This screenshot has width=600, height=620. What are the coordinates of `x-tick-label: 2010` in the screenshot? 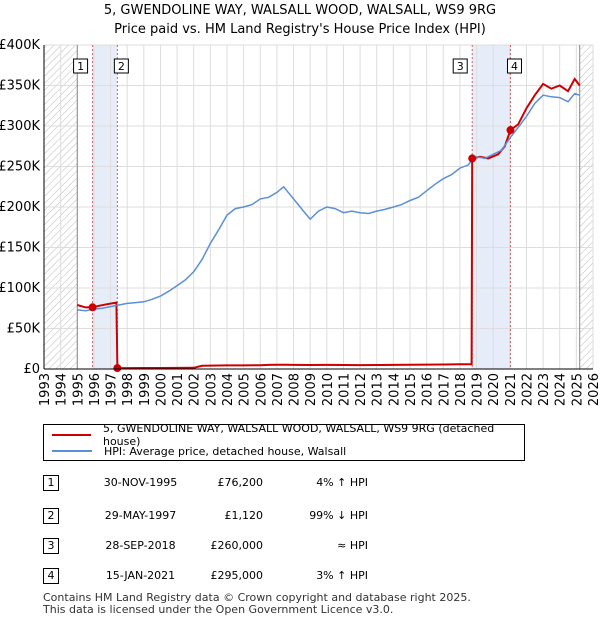 It's located at (328, 389).